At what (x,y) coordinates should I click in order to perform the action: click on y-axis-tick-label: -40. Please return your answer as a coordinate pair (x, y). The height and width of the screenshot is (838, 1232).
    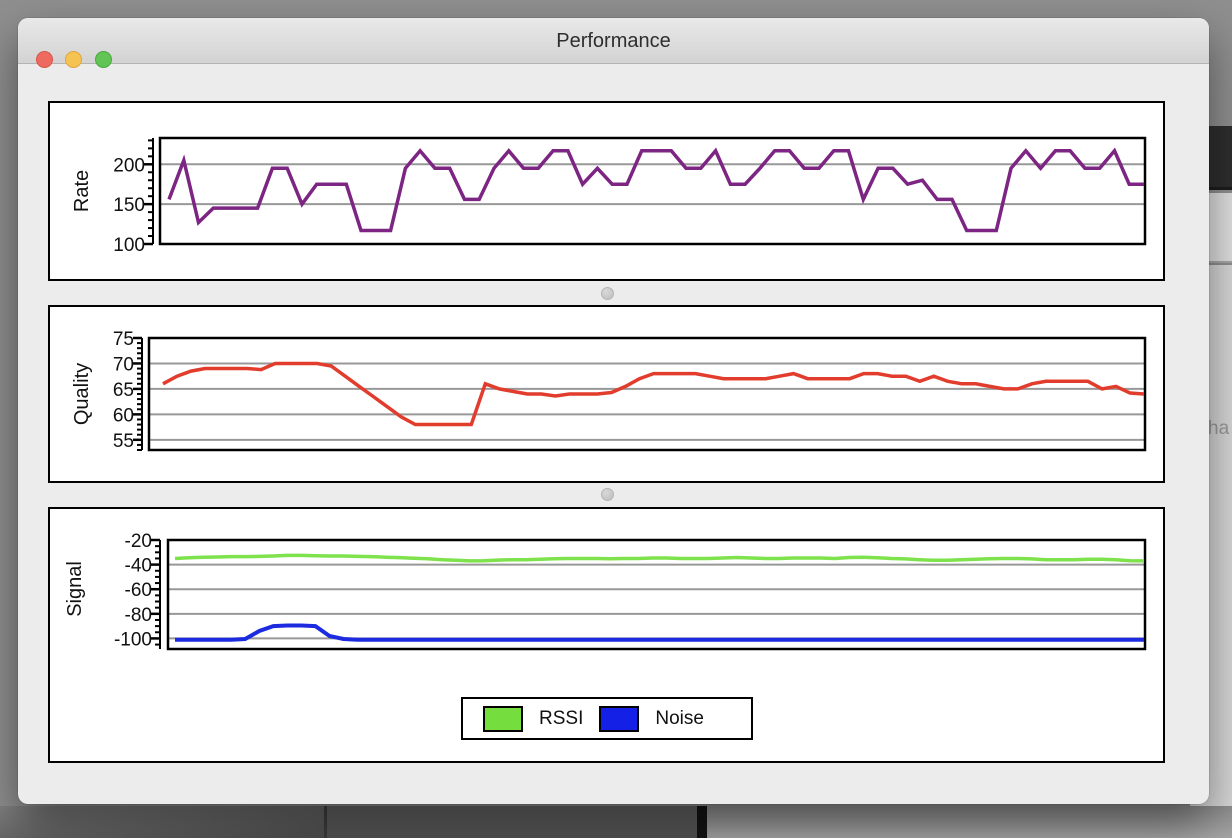
    Looking at the image, I should click on (138, 566).